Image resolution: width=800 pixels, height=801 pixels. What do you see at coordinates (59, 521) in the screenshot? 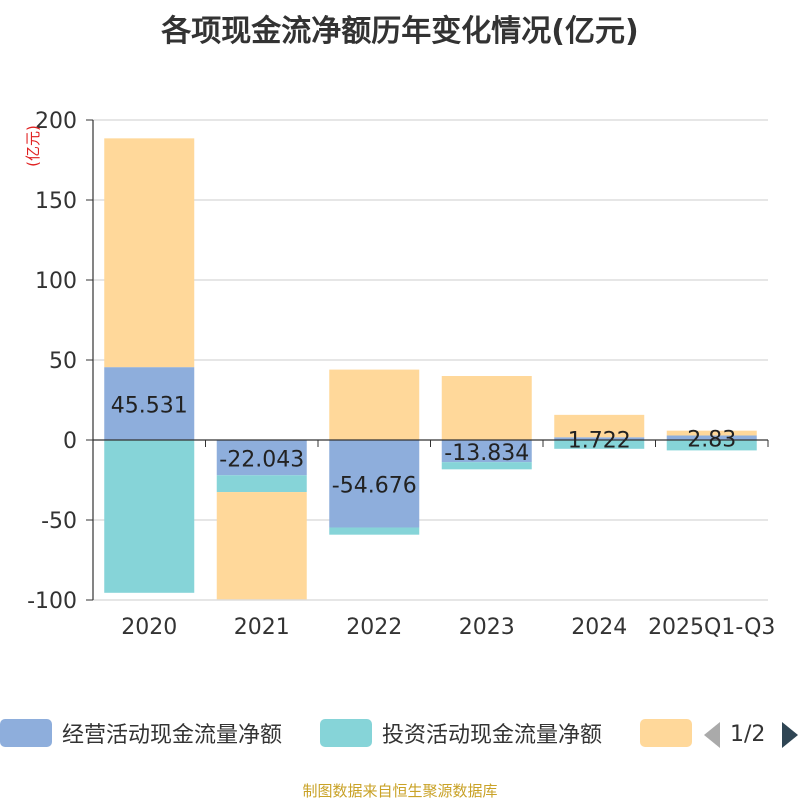
I see `y-tick-label: -50` at bounding box center [59, 521].